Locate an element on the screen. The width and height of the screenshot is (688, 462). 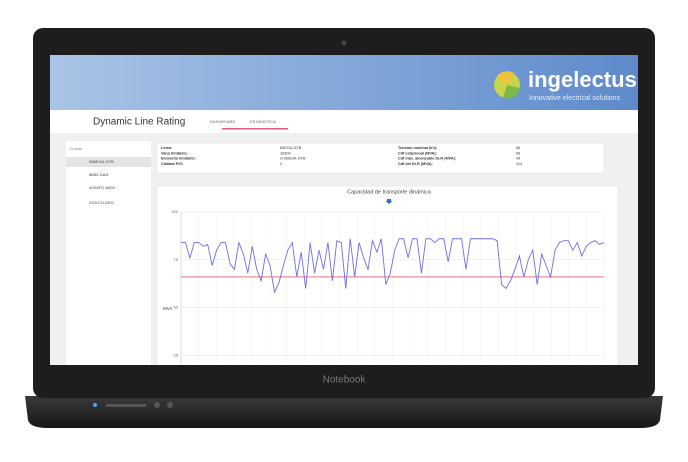
info-value: 45 is located at coordinates (518, 159).